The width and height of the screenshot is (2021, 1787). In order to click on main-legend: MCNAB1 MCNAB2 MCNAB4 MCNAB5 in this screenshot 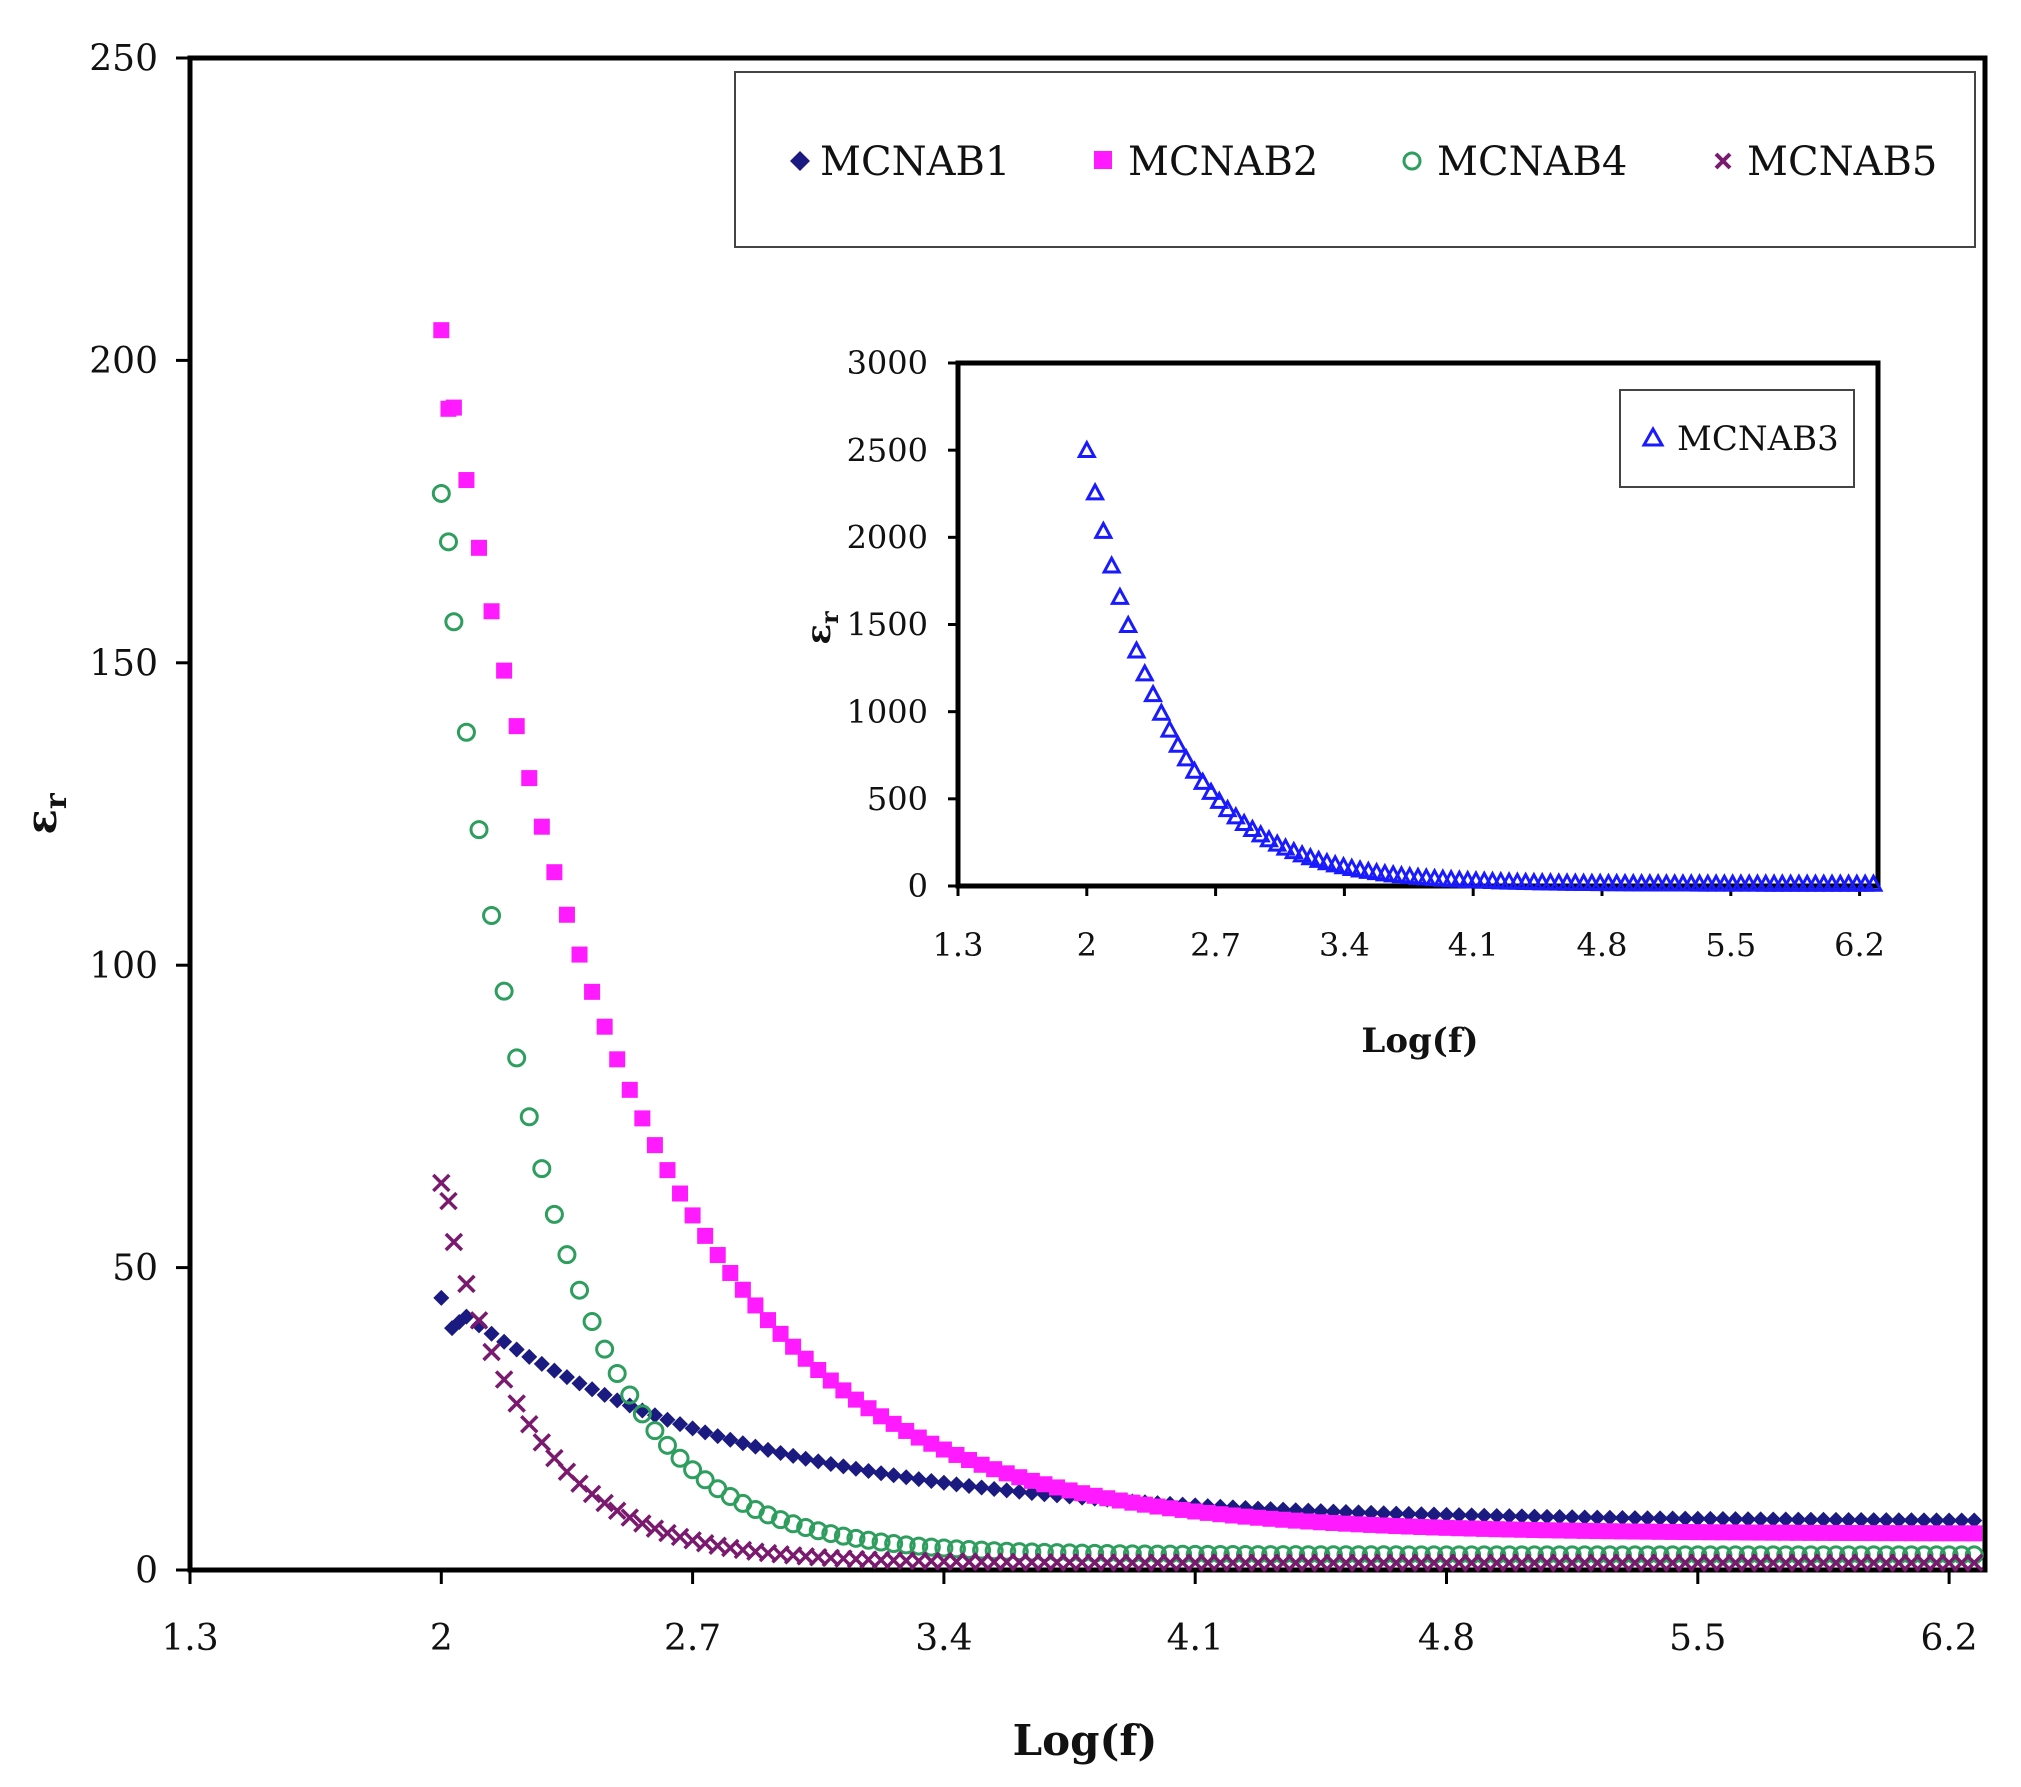, I will do `click(1355, 159)`.